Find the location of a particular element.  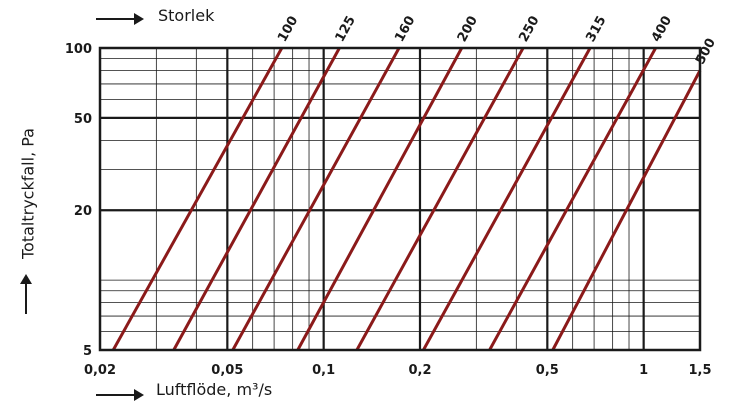

x-tick-label: 0,02 is located at coordinates (100, 370).